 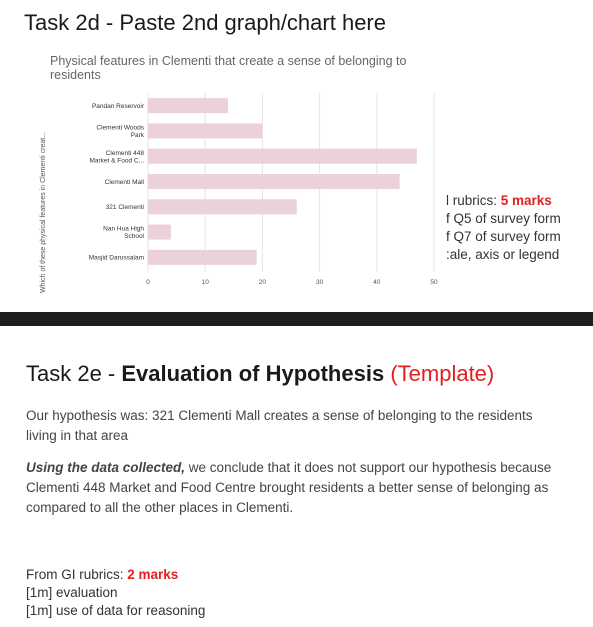 What do you see at coordinates (153, 574) in the screenshot?
I see `gi-rubrics-marks: 2 marks` at bounding box center [153, 574].